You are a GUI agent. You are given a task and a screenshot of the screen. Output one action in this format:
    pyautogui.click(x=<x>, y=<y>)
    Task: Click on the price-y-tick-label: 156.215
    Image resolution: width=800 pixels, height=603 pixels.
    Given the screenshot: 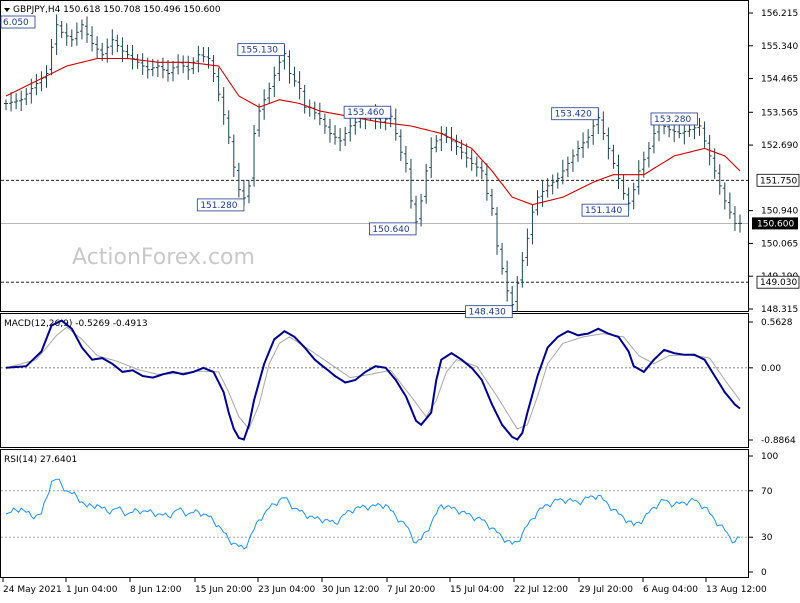 What is the action you would take?
    pyautogui.click(x=779, y=14)
    